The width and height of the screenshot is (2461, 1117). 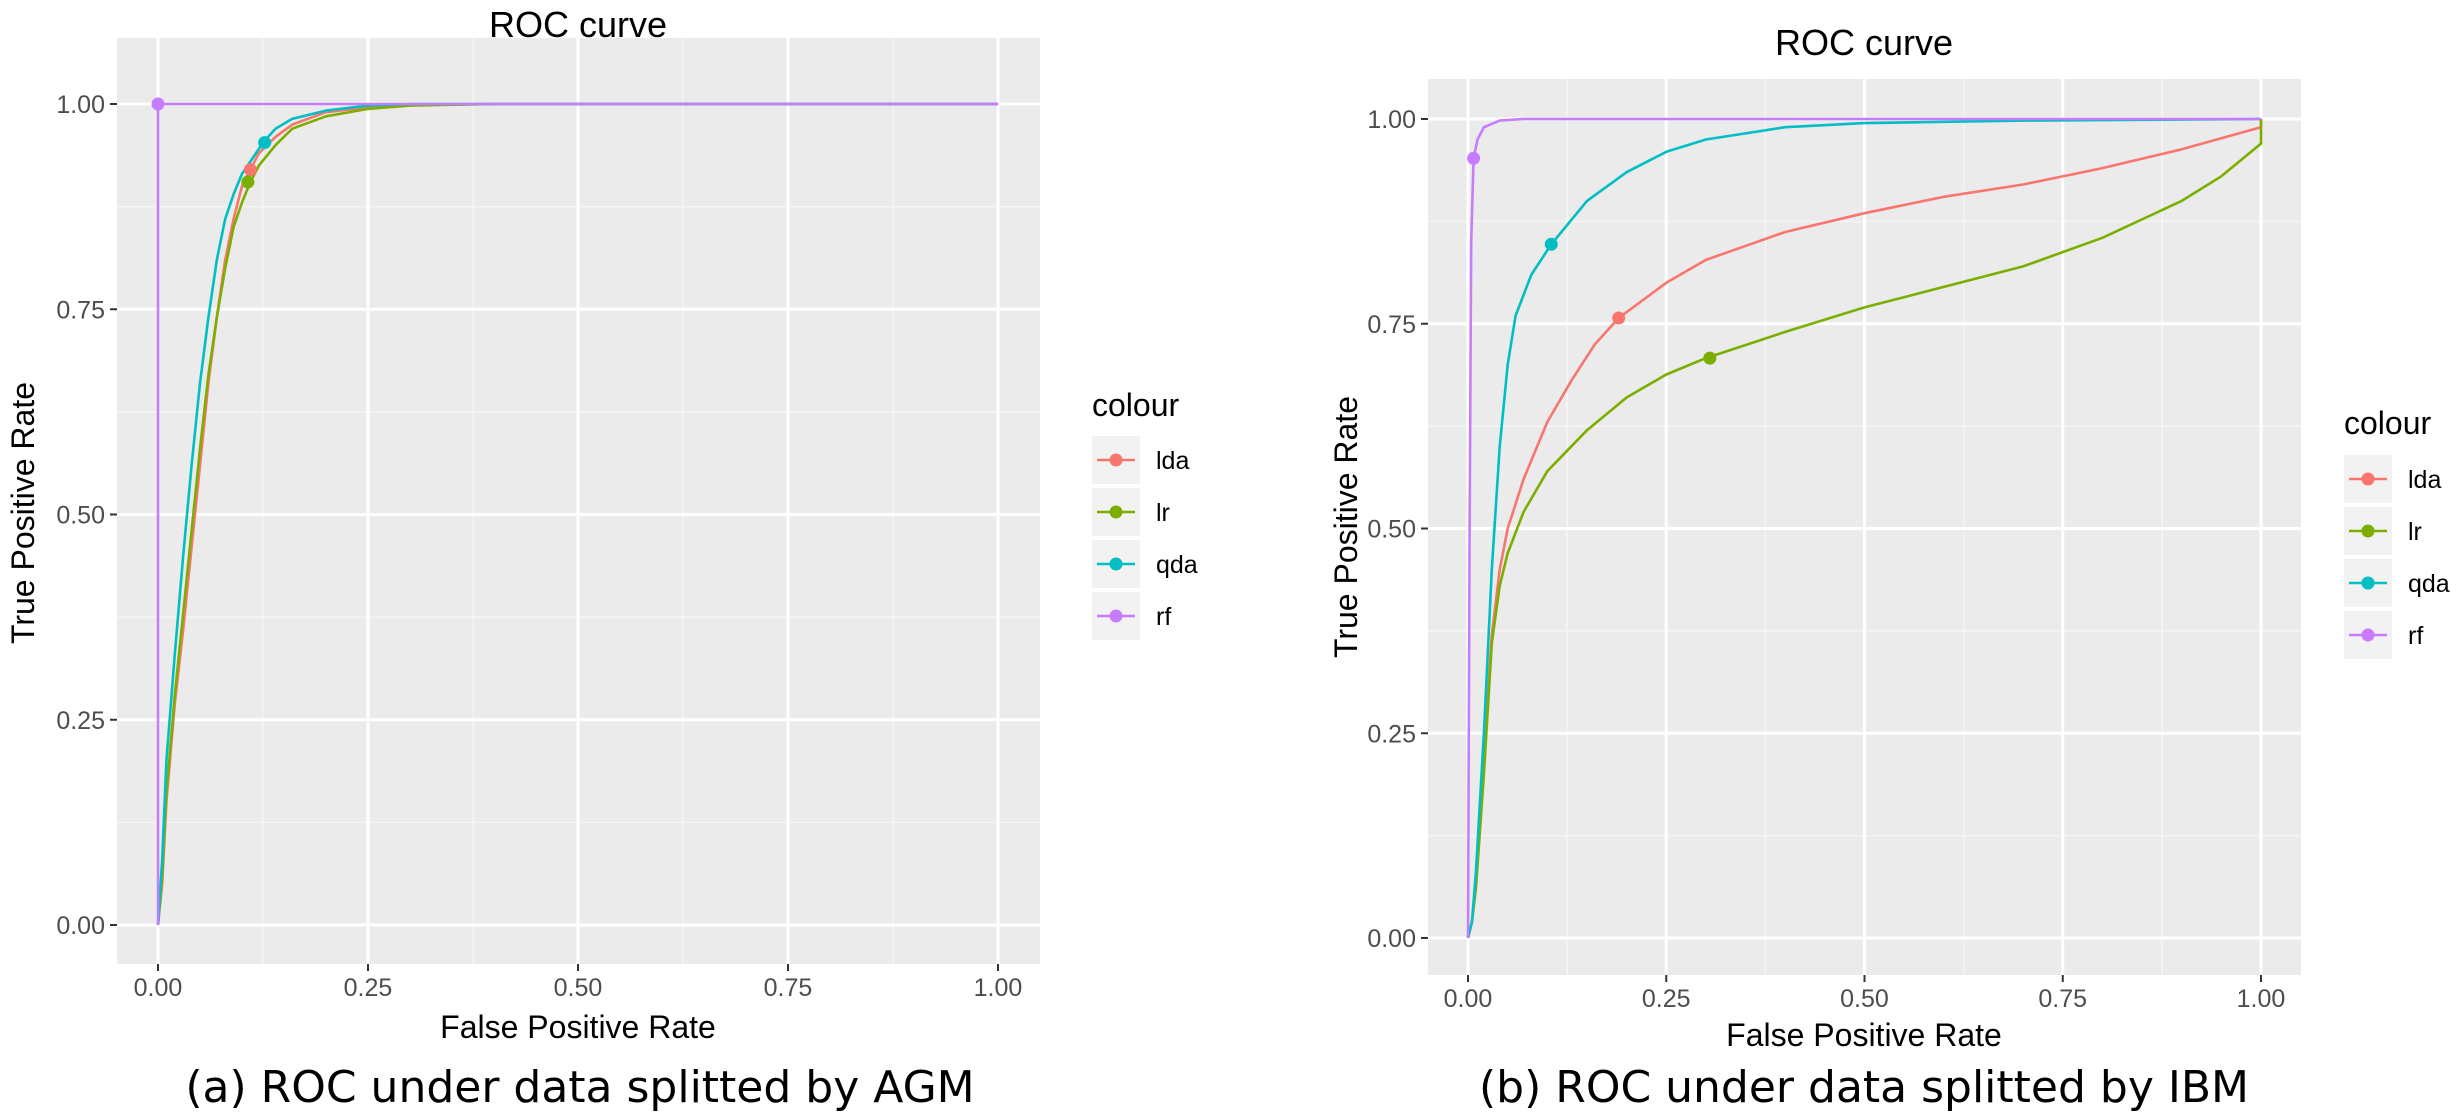 What do you see at coordinates (1145, 513) in the screenshot?
I see `plot-a-legend: colour lda lr qda rf` at bounding box center [1145, 513].